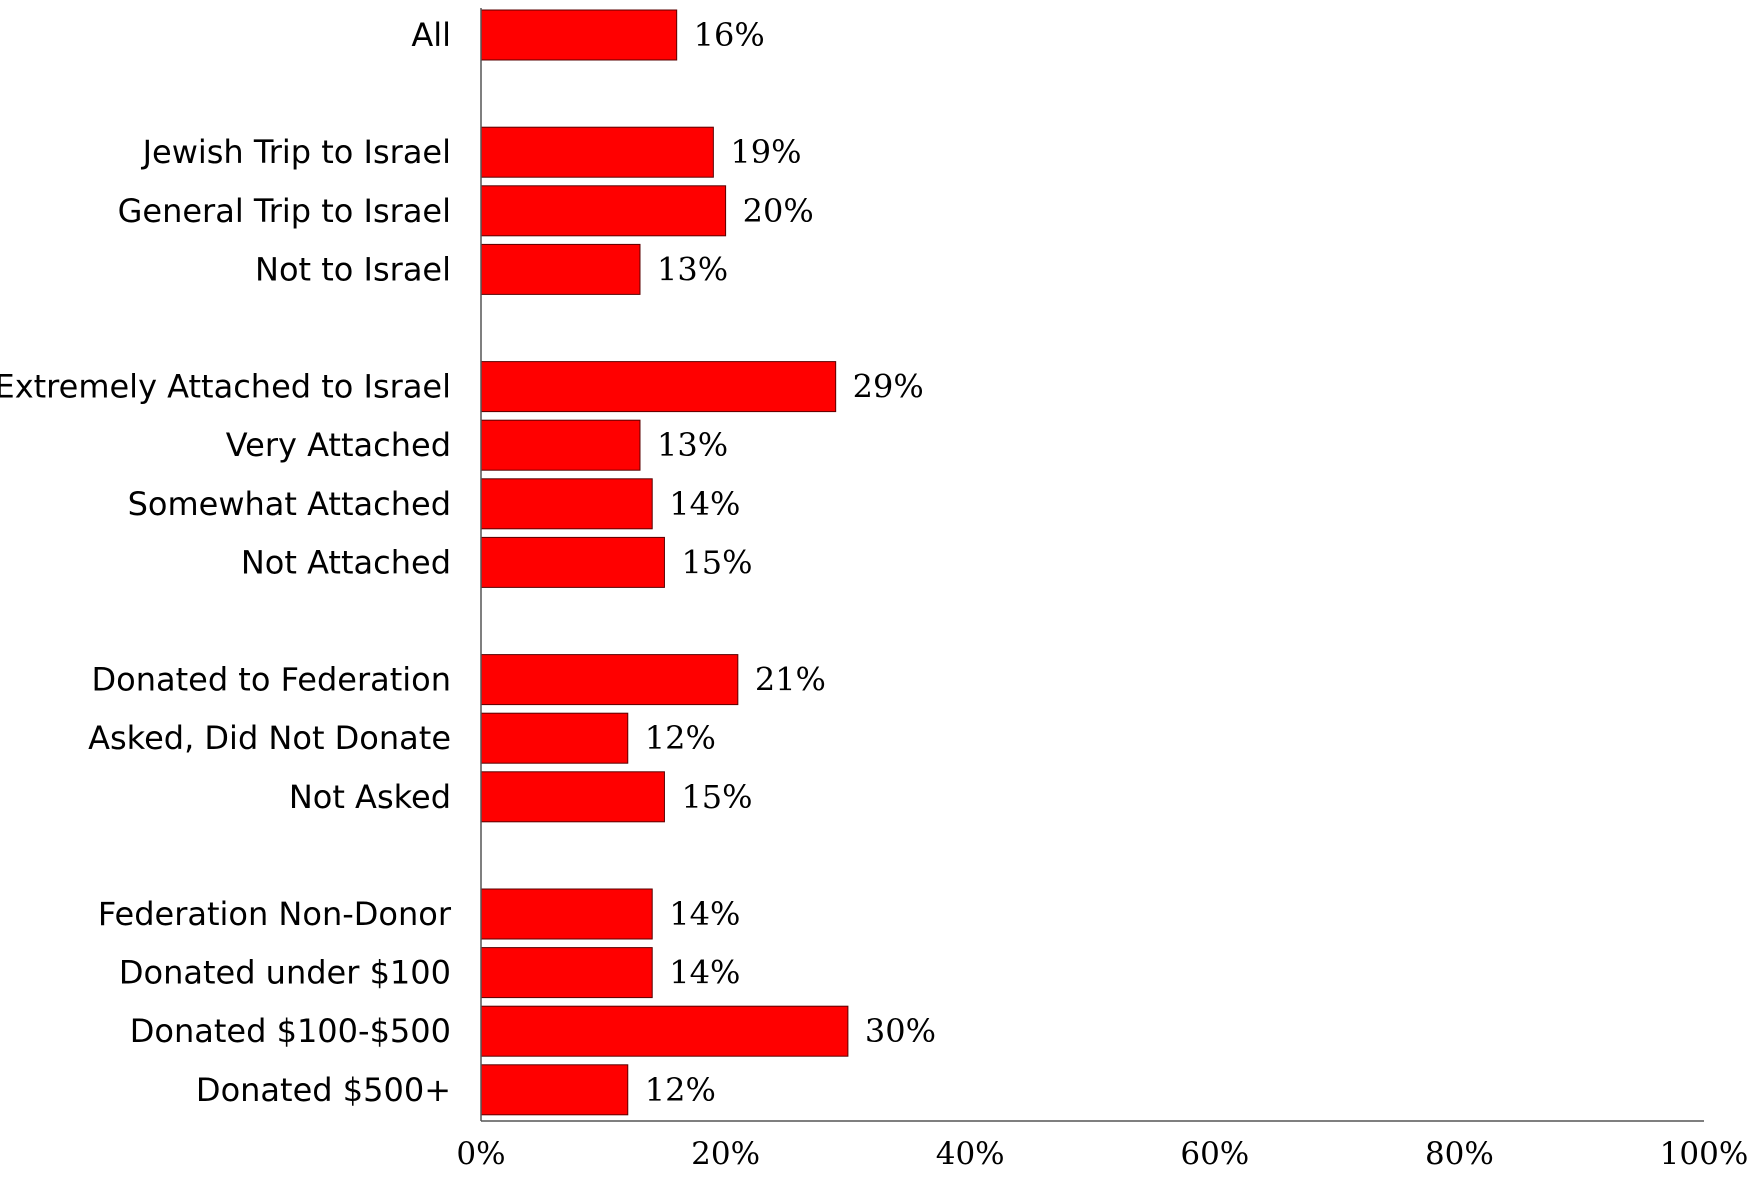 The image size is (1756, 1180). What do you see at coordinates (970, 1154) in the screenshot?
I see `x-tick-label: 40%` at bounding box center [970, 1154].